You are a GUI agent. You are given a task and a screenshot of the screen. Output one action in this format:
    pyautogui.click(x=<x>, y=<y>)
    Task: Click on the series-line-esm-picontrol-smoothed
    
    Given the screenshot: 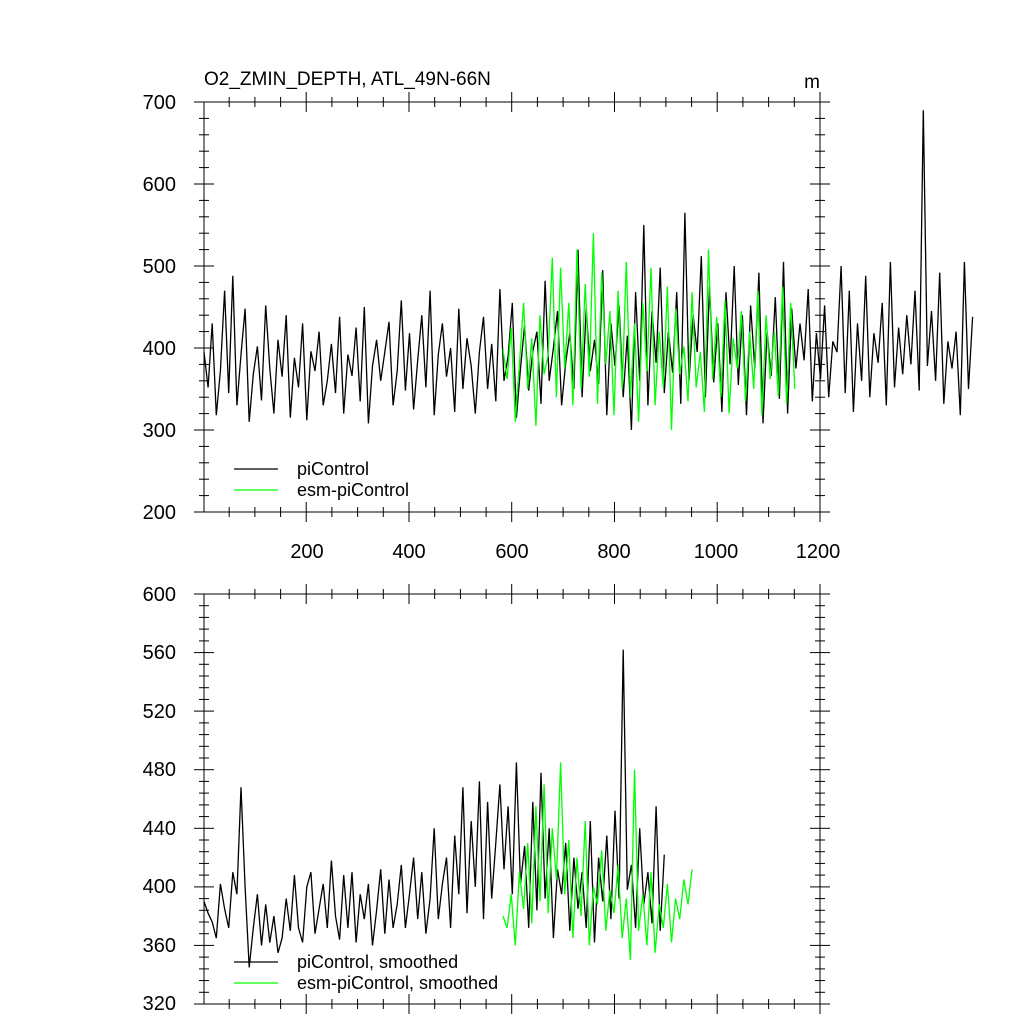 What is the action you would take?
    pyautogui.click(x=597, y=861)
    